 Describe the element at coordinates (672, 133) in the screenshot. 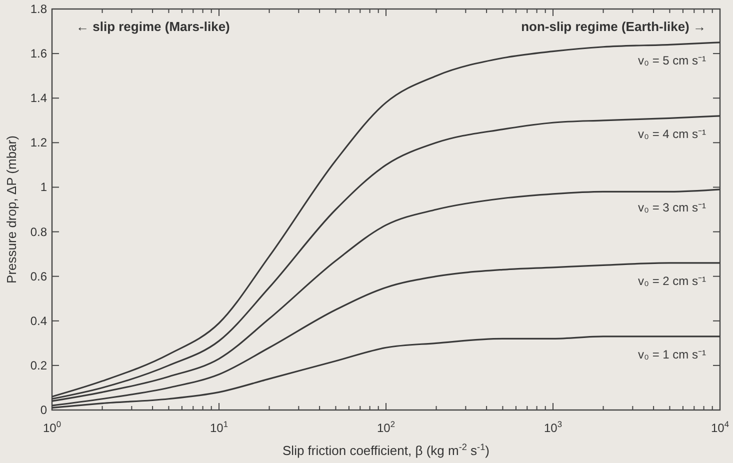

I see `series-label: v₀ = 4 cm s⁻¹` at that location.